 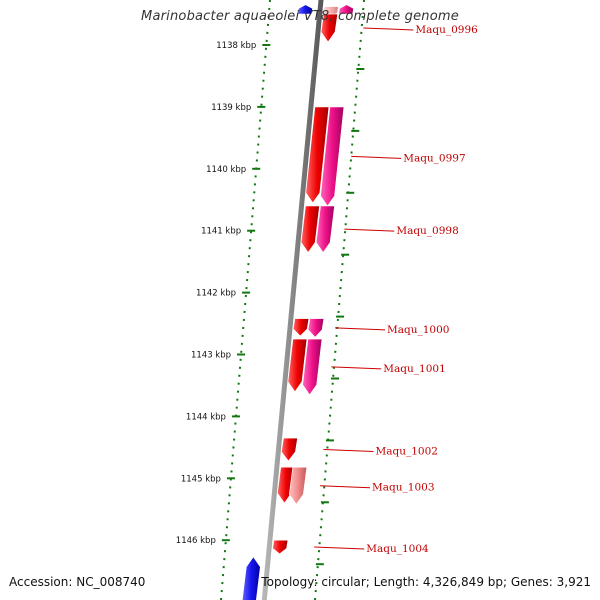 What do you see at coordinates (201, 479) in the screenshot?
I see `kbp-tick-label: 1145 kbp` at bounding box center [201, 479].